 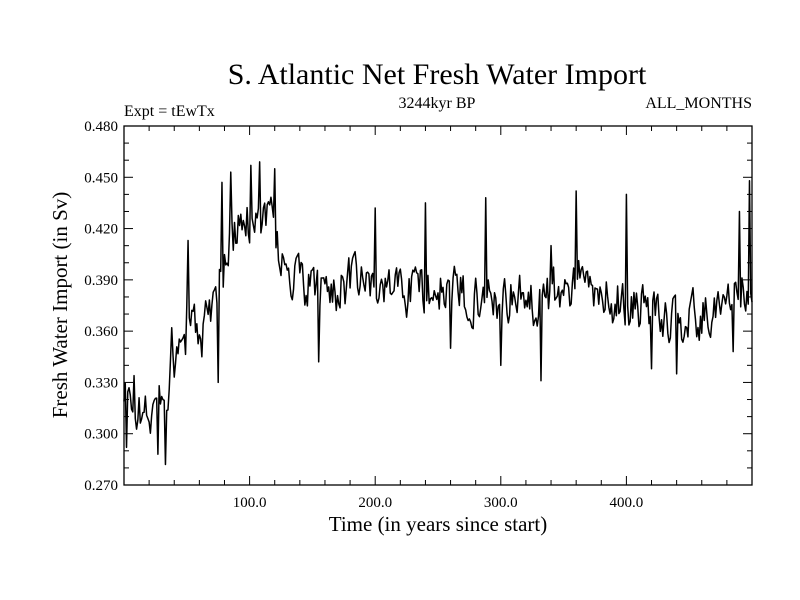 What do you see at coordinates (101, 435) in the screenshot?
I see `y-tick-label: 0.300` at bounding box center [101, 435].